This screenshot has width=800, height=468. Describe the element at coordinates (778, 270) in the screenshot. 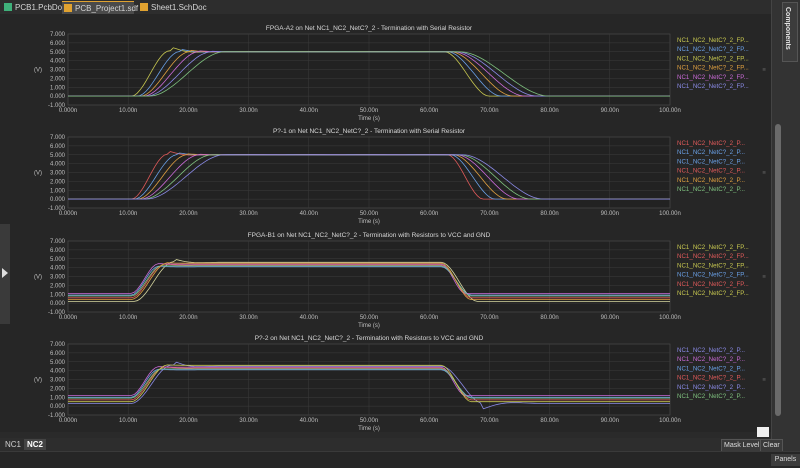

I see `vertical-scrollbar` at that location.